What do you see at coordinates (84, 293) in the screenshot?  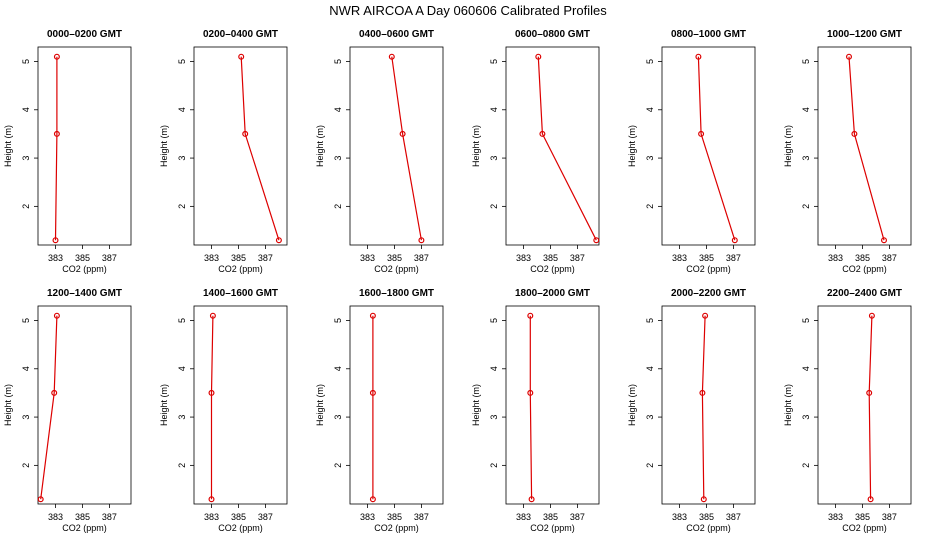 I see `panel-title: 1200–1400 GMT` at bounding box center [84, 293].